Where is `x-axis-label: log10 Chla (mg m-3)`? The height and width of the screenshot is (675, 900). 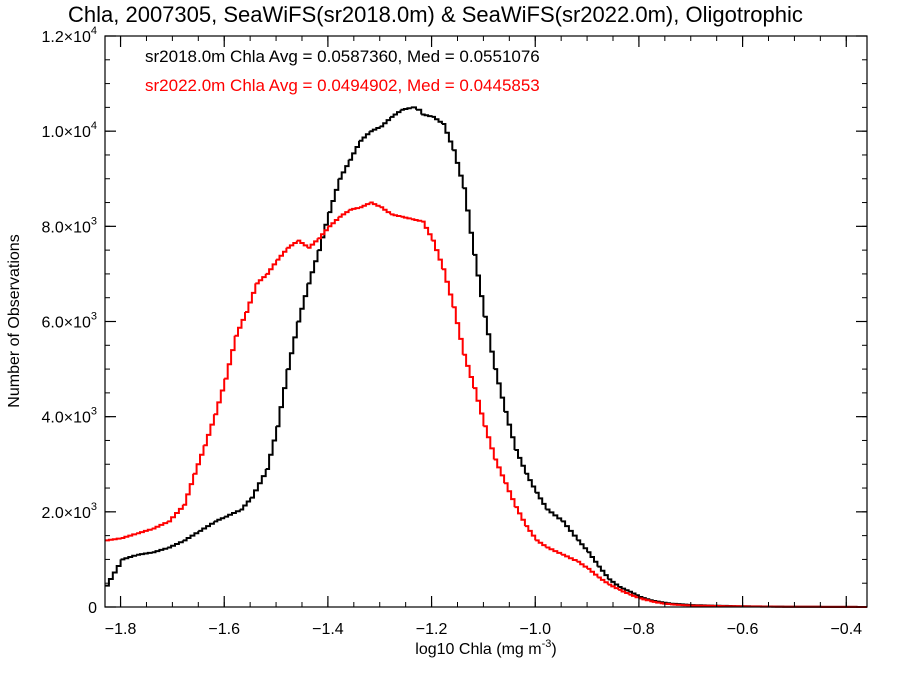
x-axis-label: log10 Chla (mg m-3) is located at coordinates (485, 648).